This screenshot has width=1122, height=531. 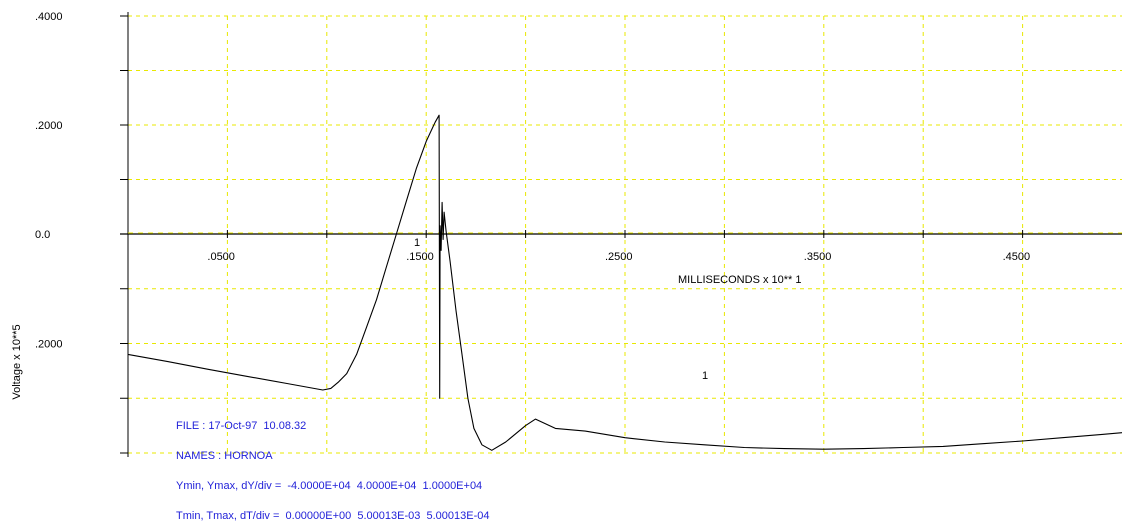 I want to click on x-axis-title: MILLISECONDS x 10** 1, so click(x=740, y=280).